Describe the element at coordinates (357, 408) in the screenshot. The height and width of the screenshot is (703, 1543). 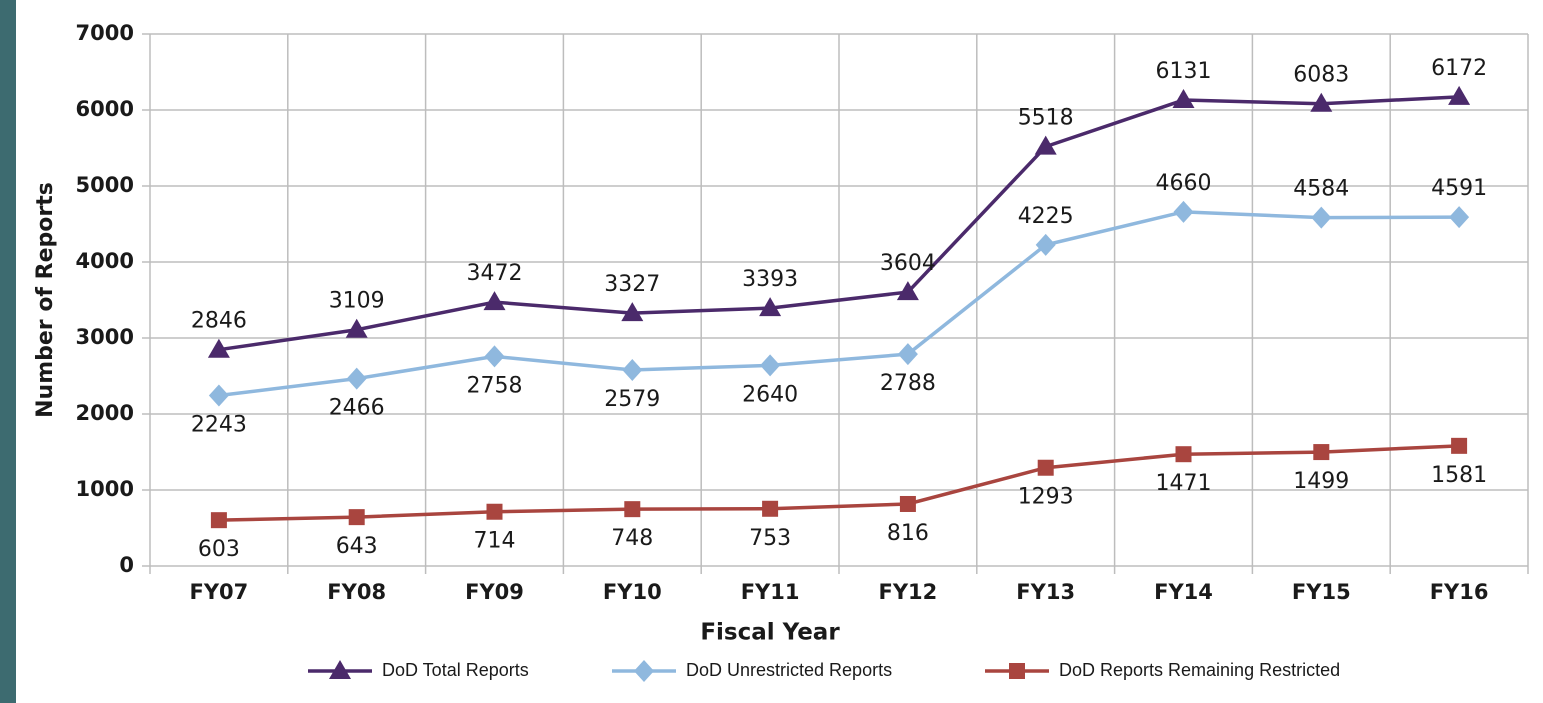
I see `data-label: 2466` at that location.